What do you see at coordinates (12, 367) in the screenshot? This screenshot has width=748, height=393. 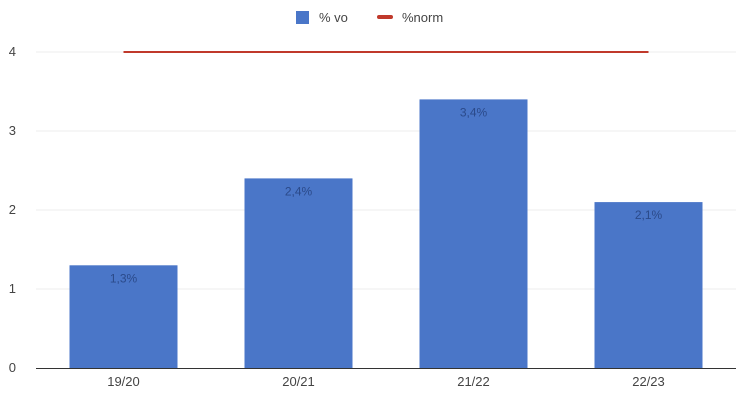 I see `y-tick-label: 0` at bounding box center [12, 367].